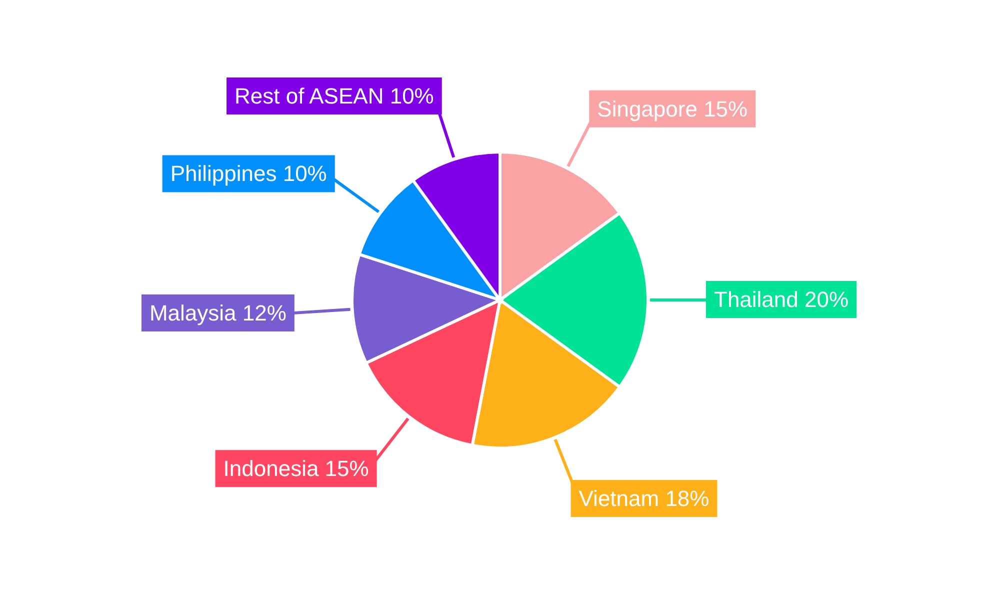 The height and width of the screenshot is (600, 1000). I want to click on slice-label: Vietnam 18%, so click(644, 498).